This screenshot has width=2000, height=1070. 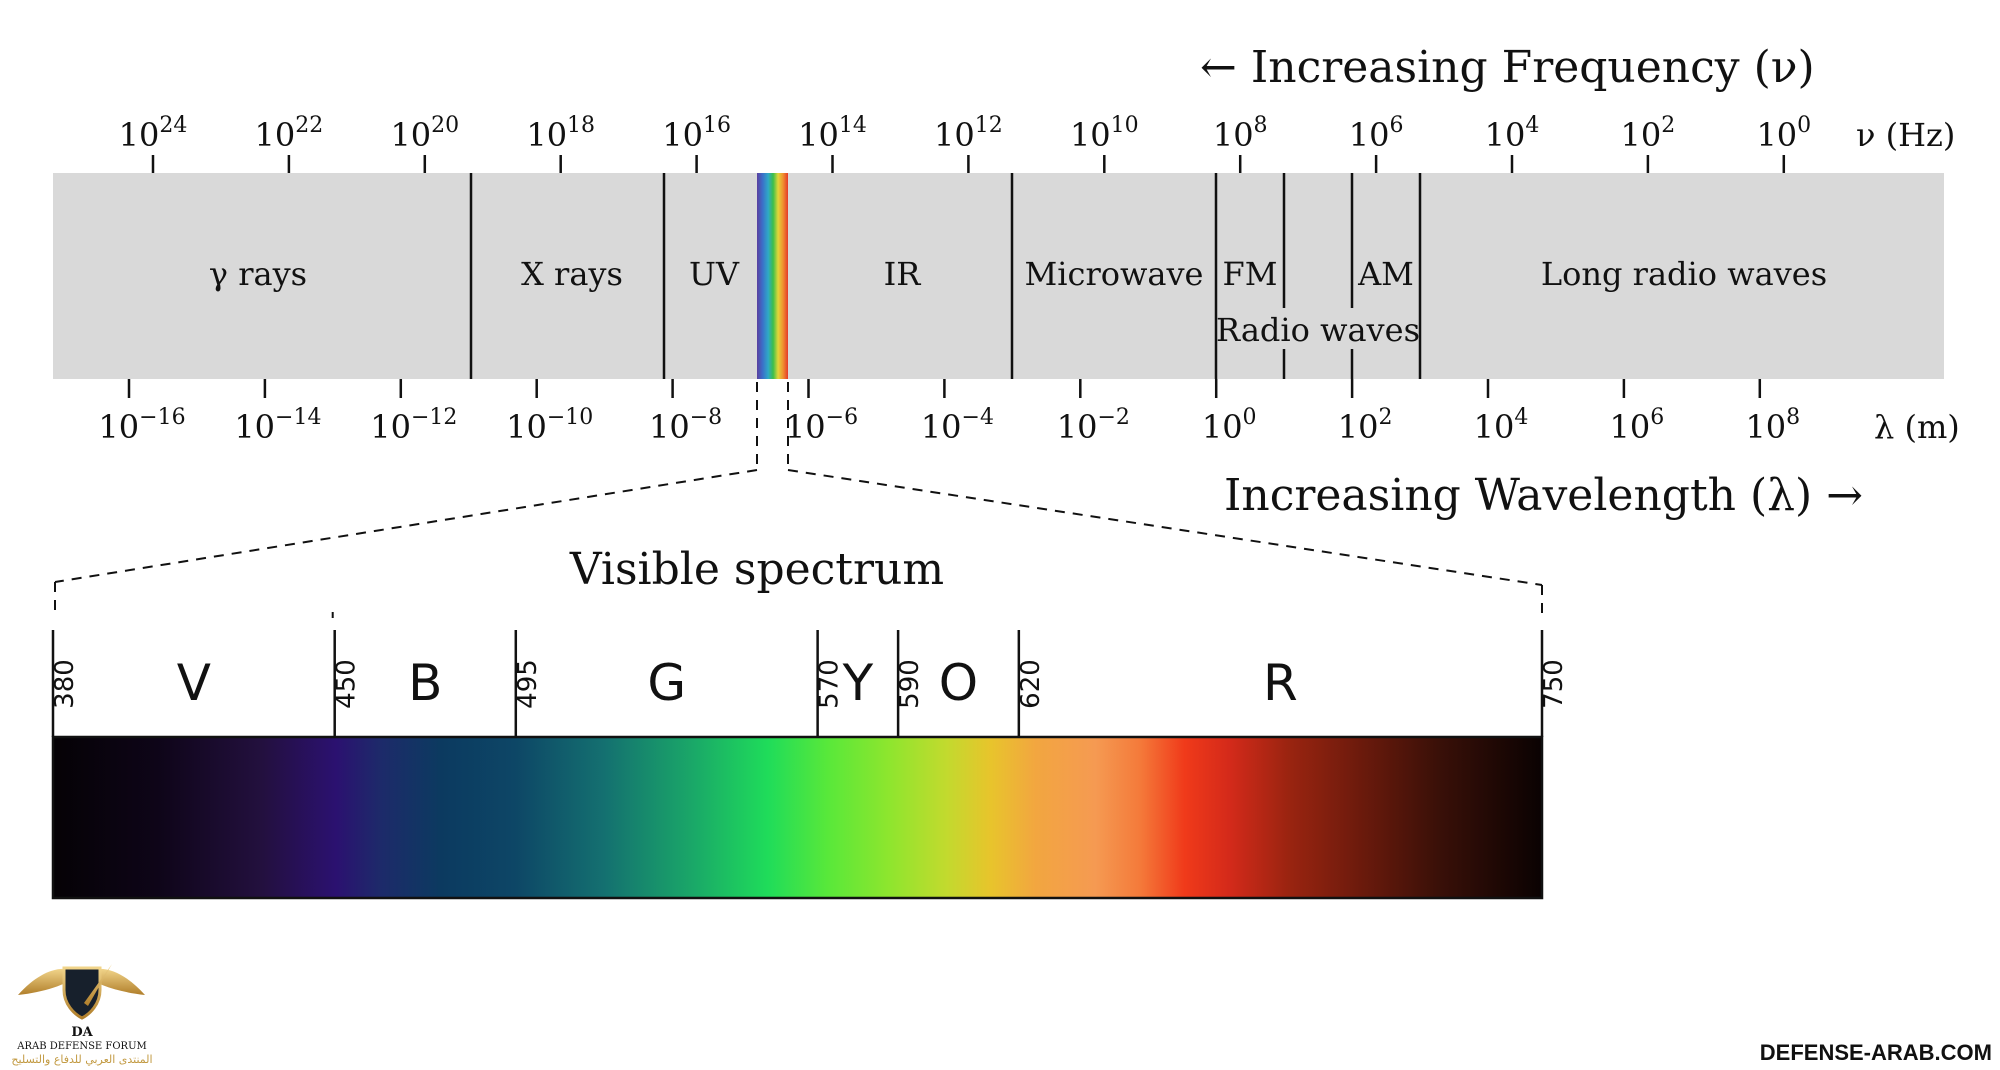 I want to click on wavelength-tick-label: 10⁻⁴, so click(x=957, y=425).